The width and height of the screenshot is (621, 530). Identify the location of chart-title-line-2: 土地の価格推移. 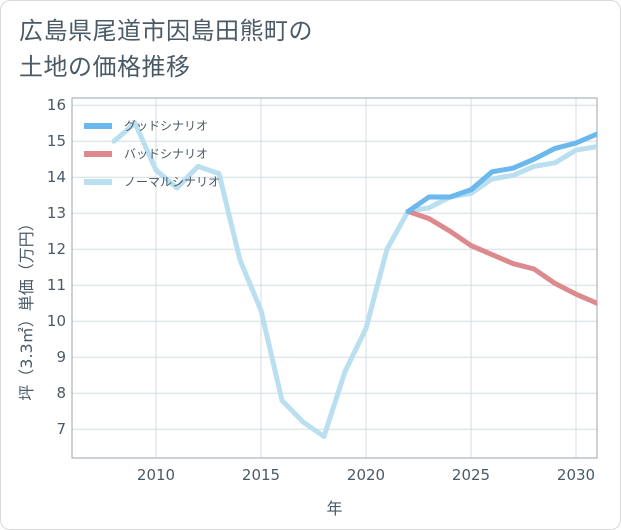
(105, 67).